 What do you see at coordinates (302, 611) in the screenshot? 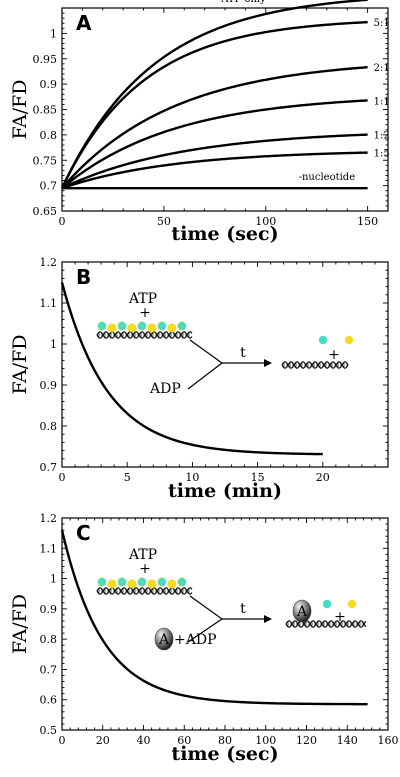
I see `enzyme-a-icon` at bounding box center [302, 611].